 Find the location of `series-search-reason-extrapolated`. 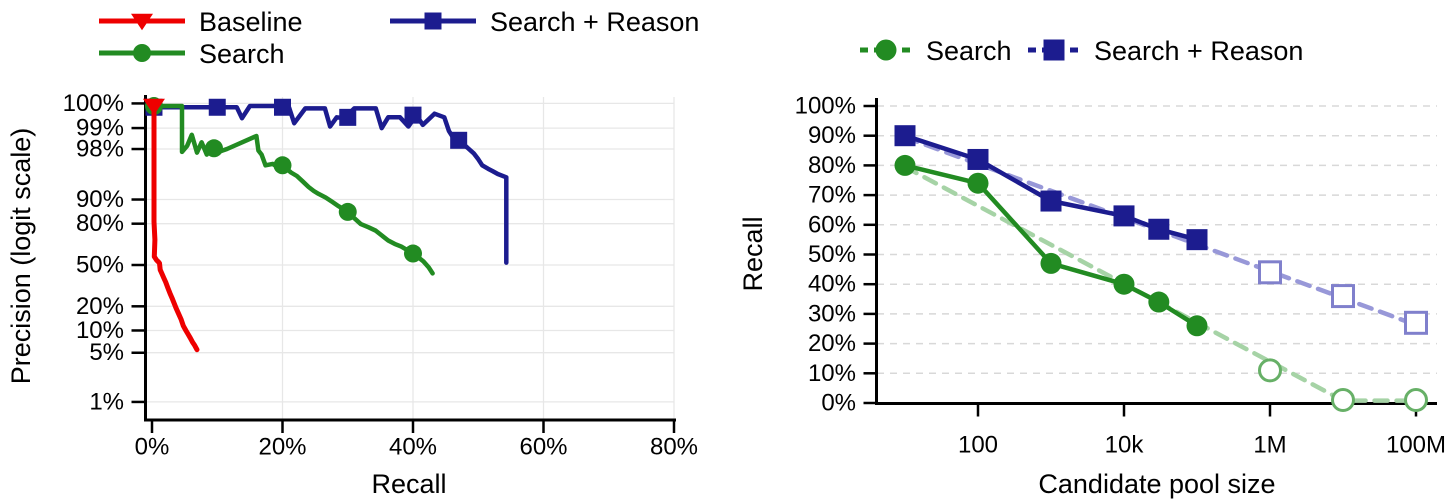

series-search-reason-extrapolated is located at coordinates (1343, 297).